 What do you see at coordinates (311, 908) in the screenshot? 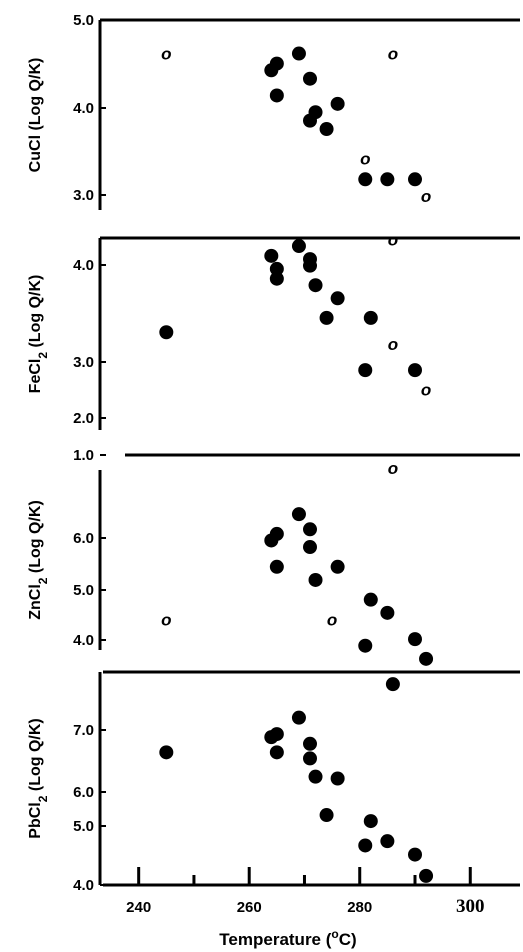
I see `x-axis: 240 260 280 300 Temperature (oC)` at bounding box center [311, 908].